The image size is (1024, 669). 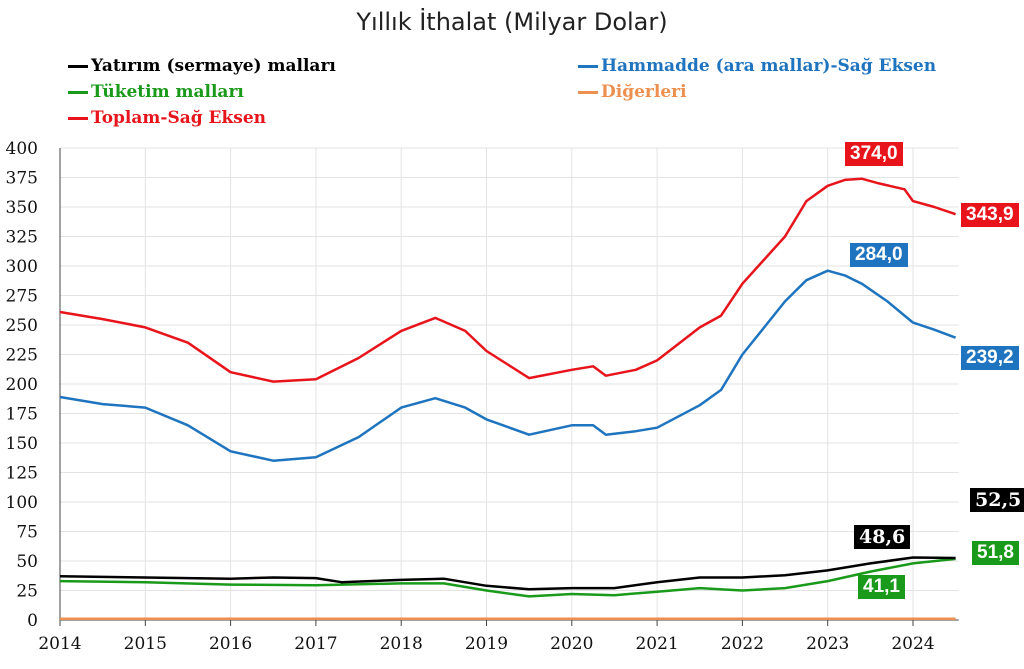 I want to click on label-tuketim-last: 51,8, so click(x=995, y=553).